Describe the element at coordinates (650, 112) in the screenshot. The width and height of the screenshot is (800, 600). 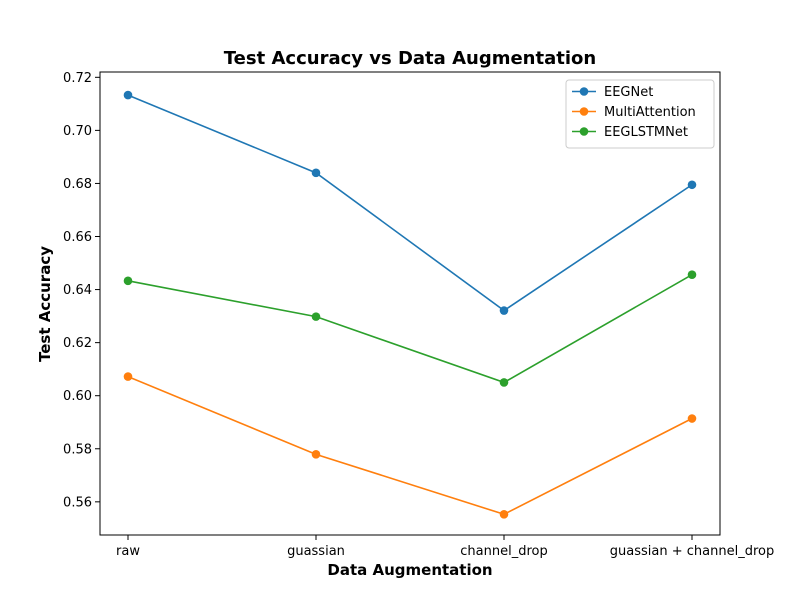
I see `legend-label: MultiAttention` at that location.